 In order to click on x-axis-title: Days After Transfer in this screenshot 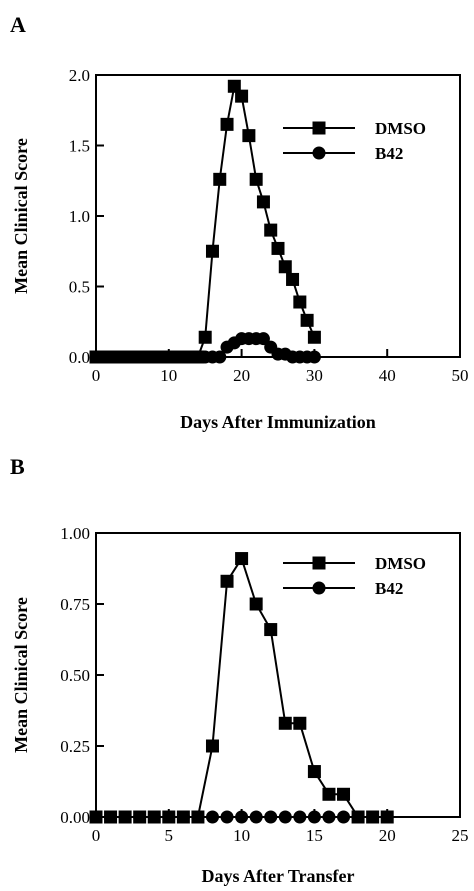, I will do `click(278, 876)`.